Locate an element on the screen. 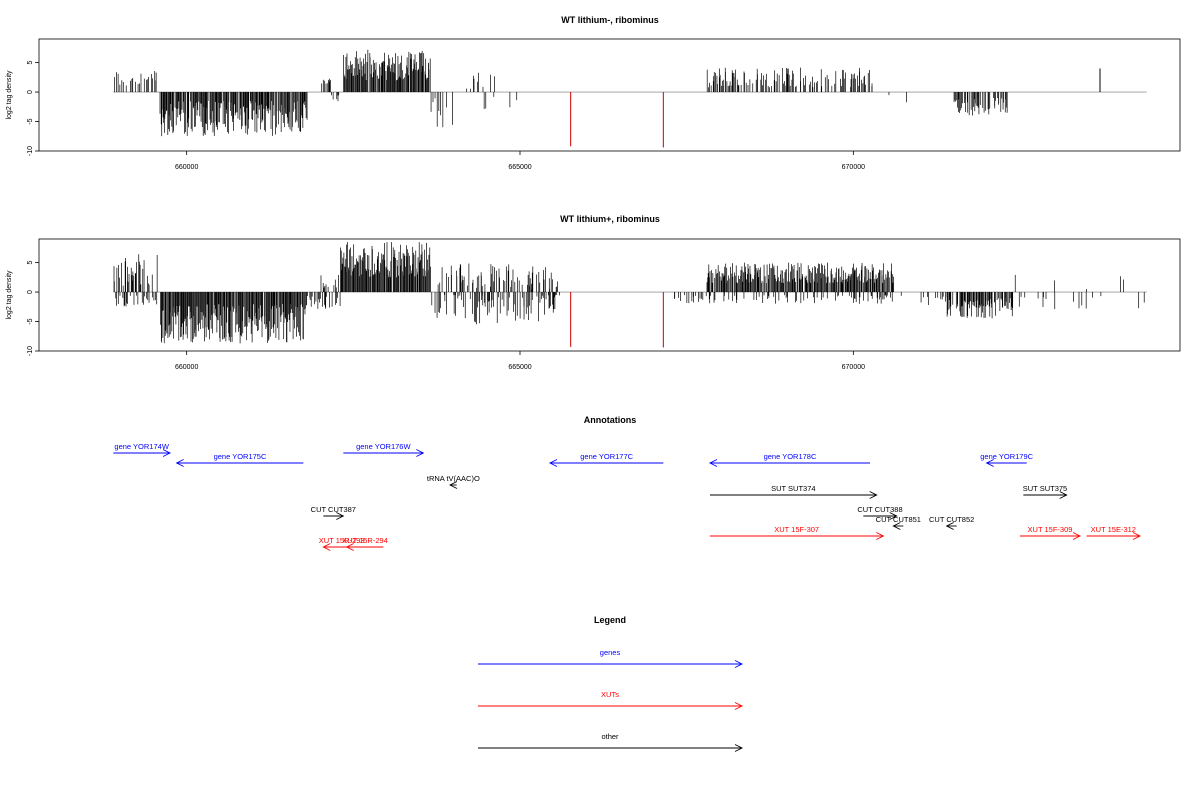  feature-label: gene YOR174W is located at coordinates (141, 446).